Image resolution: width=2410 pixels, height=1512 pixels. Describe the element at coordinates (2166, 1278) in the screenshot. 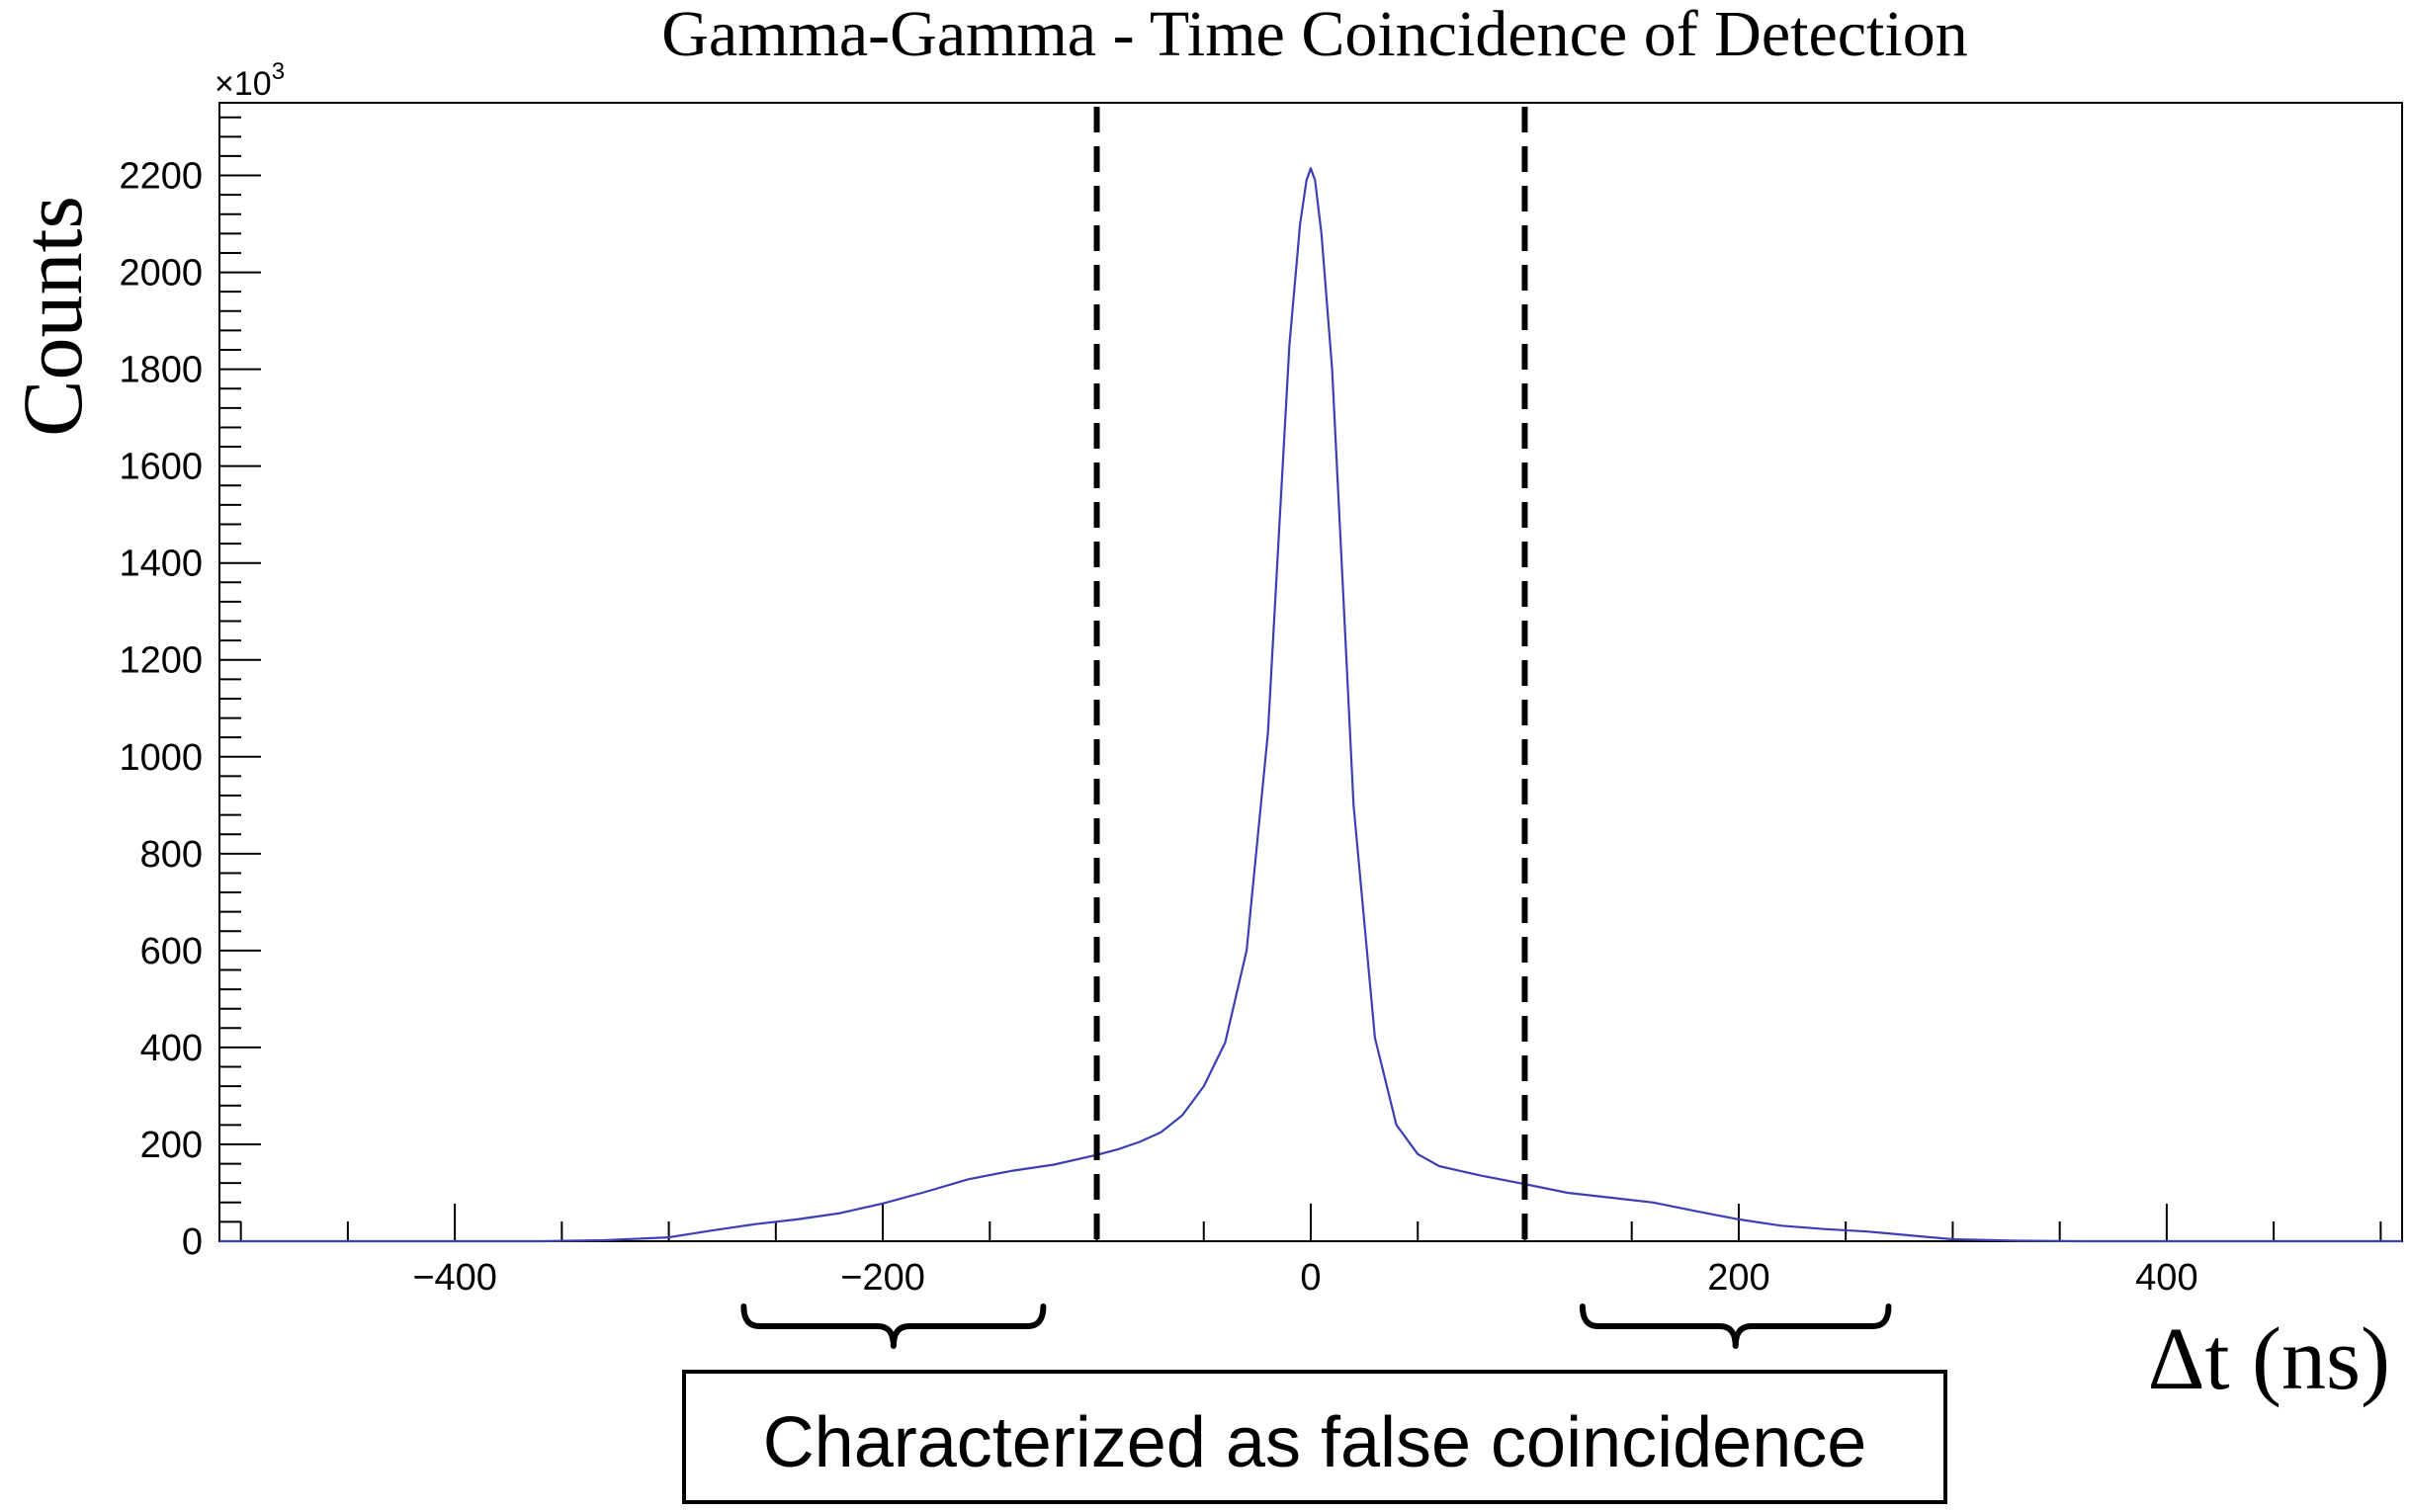

I see `x-tick-label: 400` at that location.